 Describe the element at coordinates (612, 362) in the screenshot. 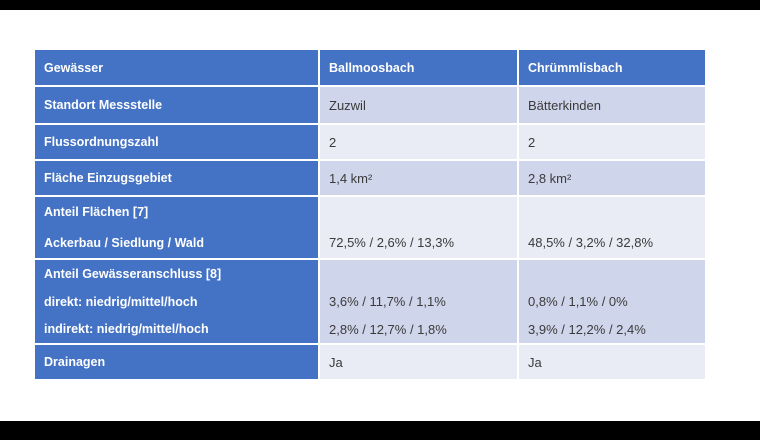

I see `cell-drainagen-chruemmlisbach: Ja` at that location.